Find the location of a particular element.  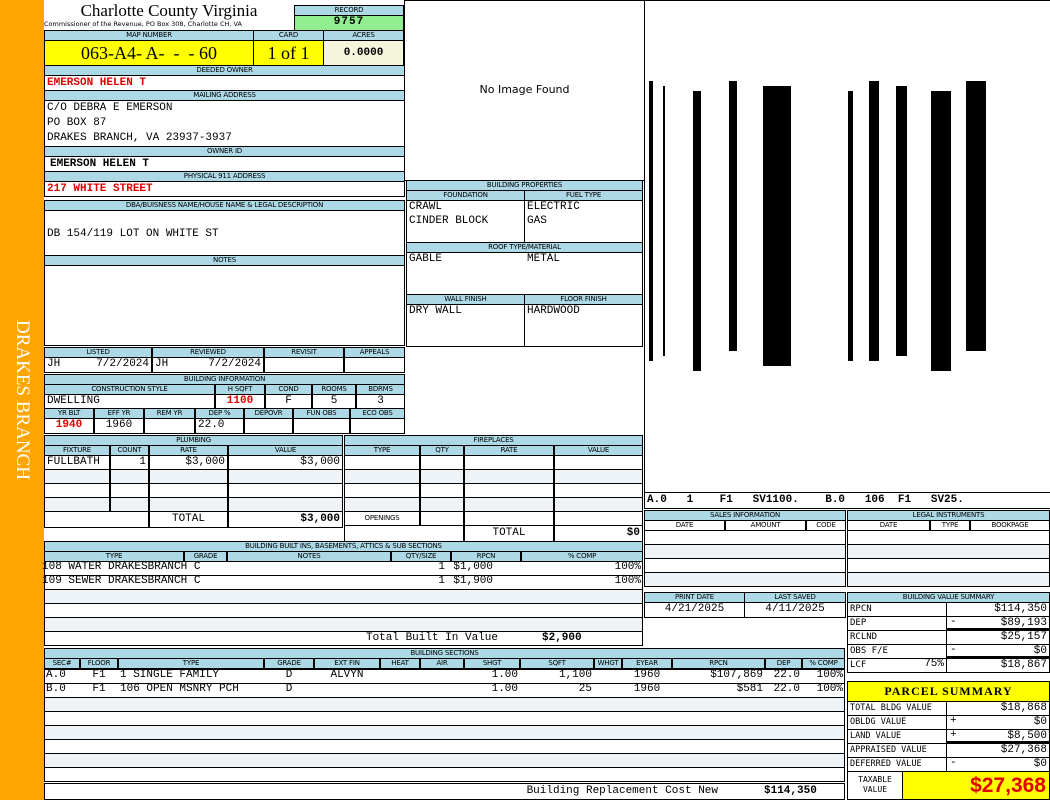

parcel-summary-value: $27,368 is located at coordinates (998, 750).